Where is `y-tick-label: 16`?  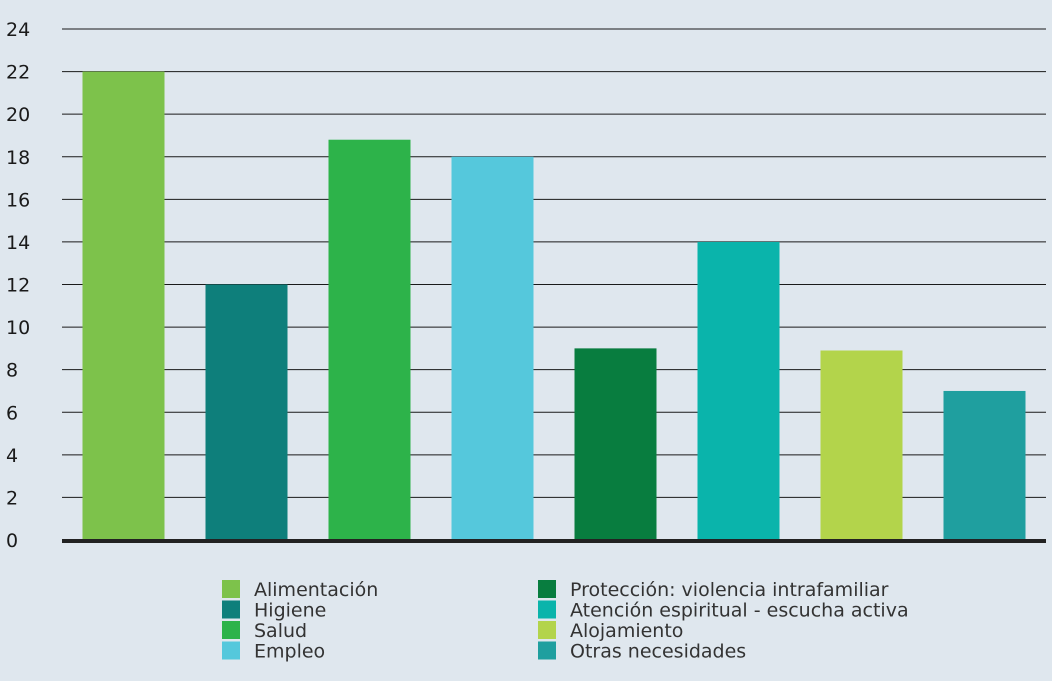
y-tick-label: 16 is located at coordinates (18, 200).